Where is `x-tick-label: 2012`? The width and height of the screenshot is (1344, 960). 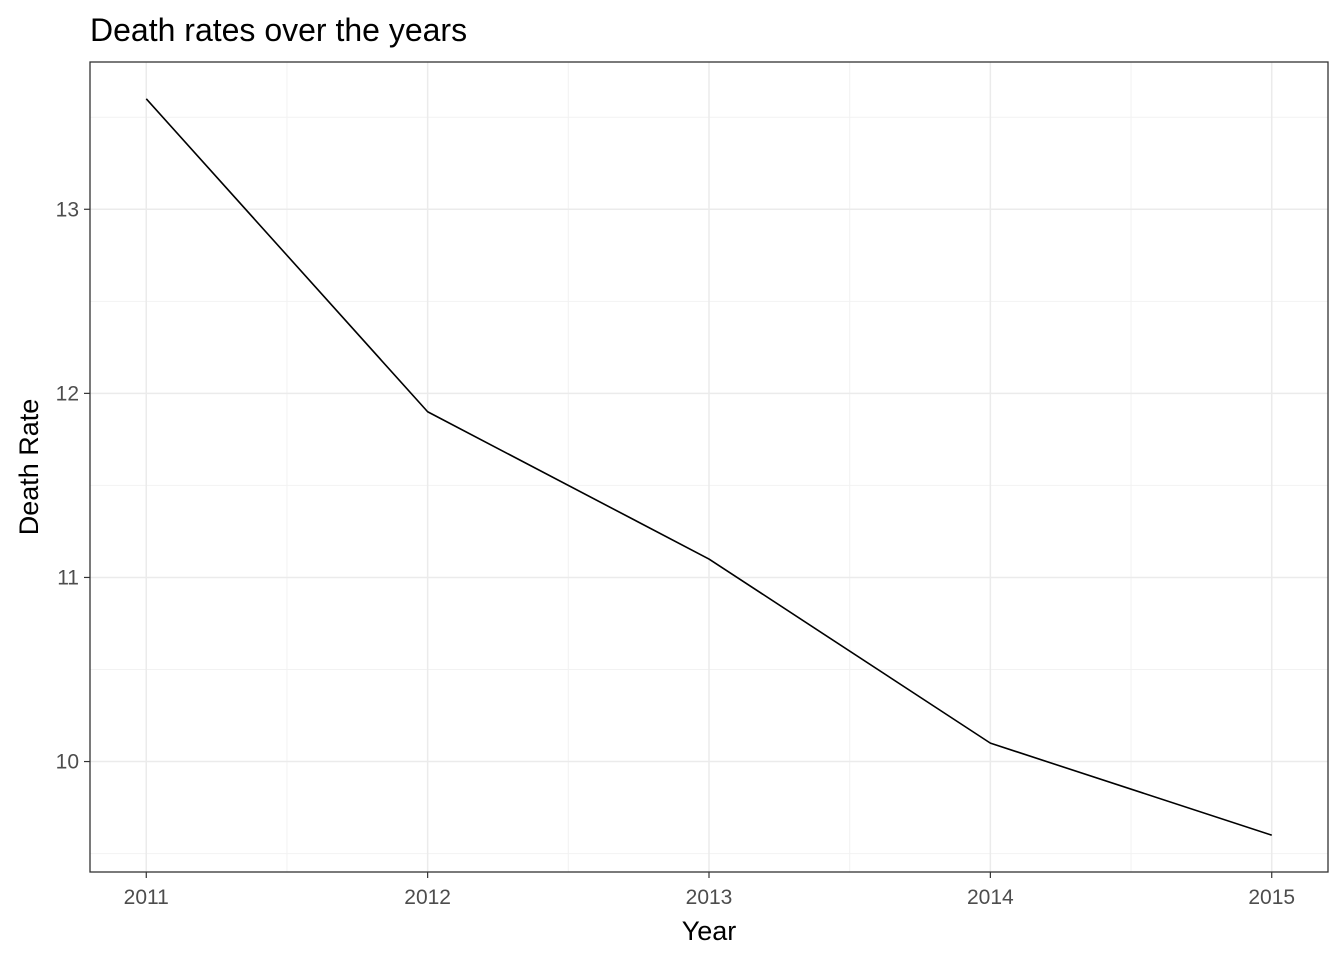 x-tick-label: 2012 is located at coordinates (427, 897).